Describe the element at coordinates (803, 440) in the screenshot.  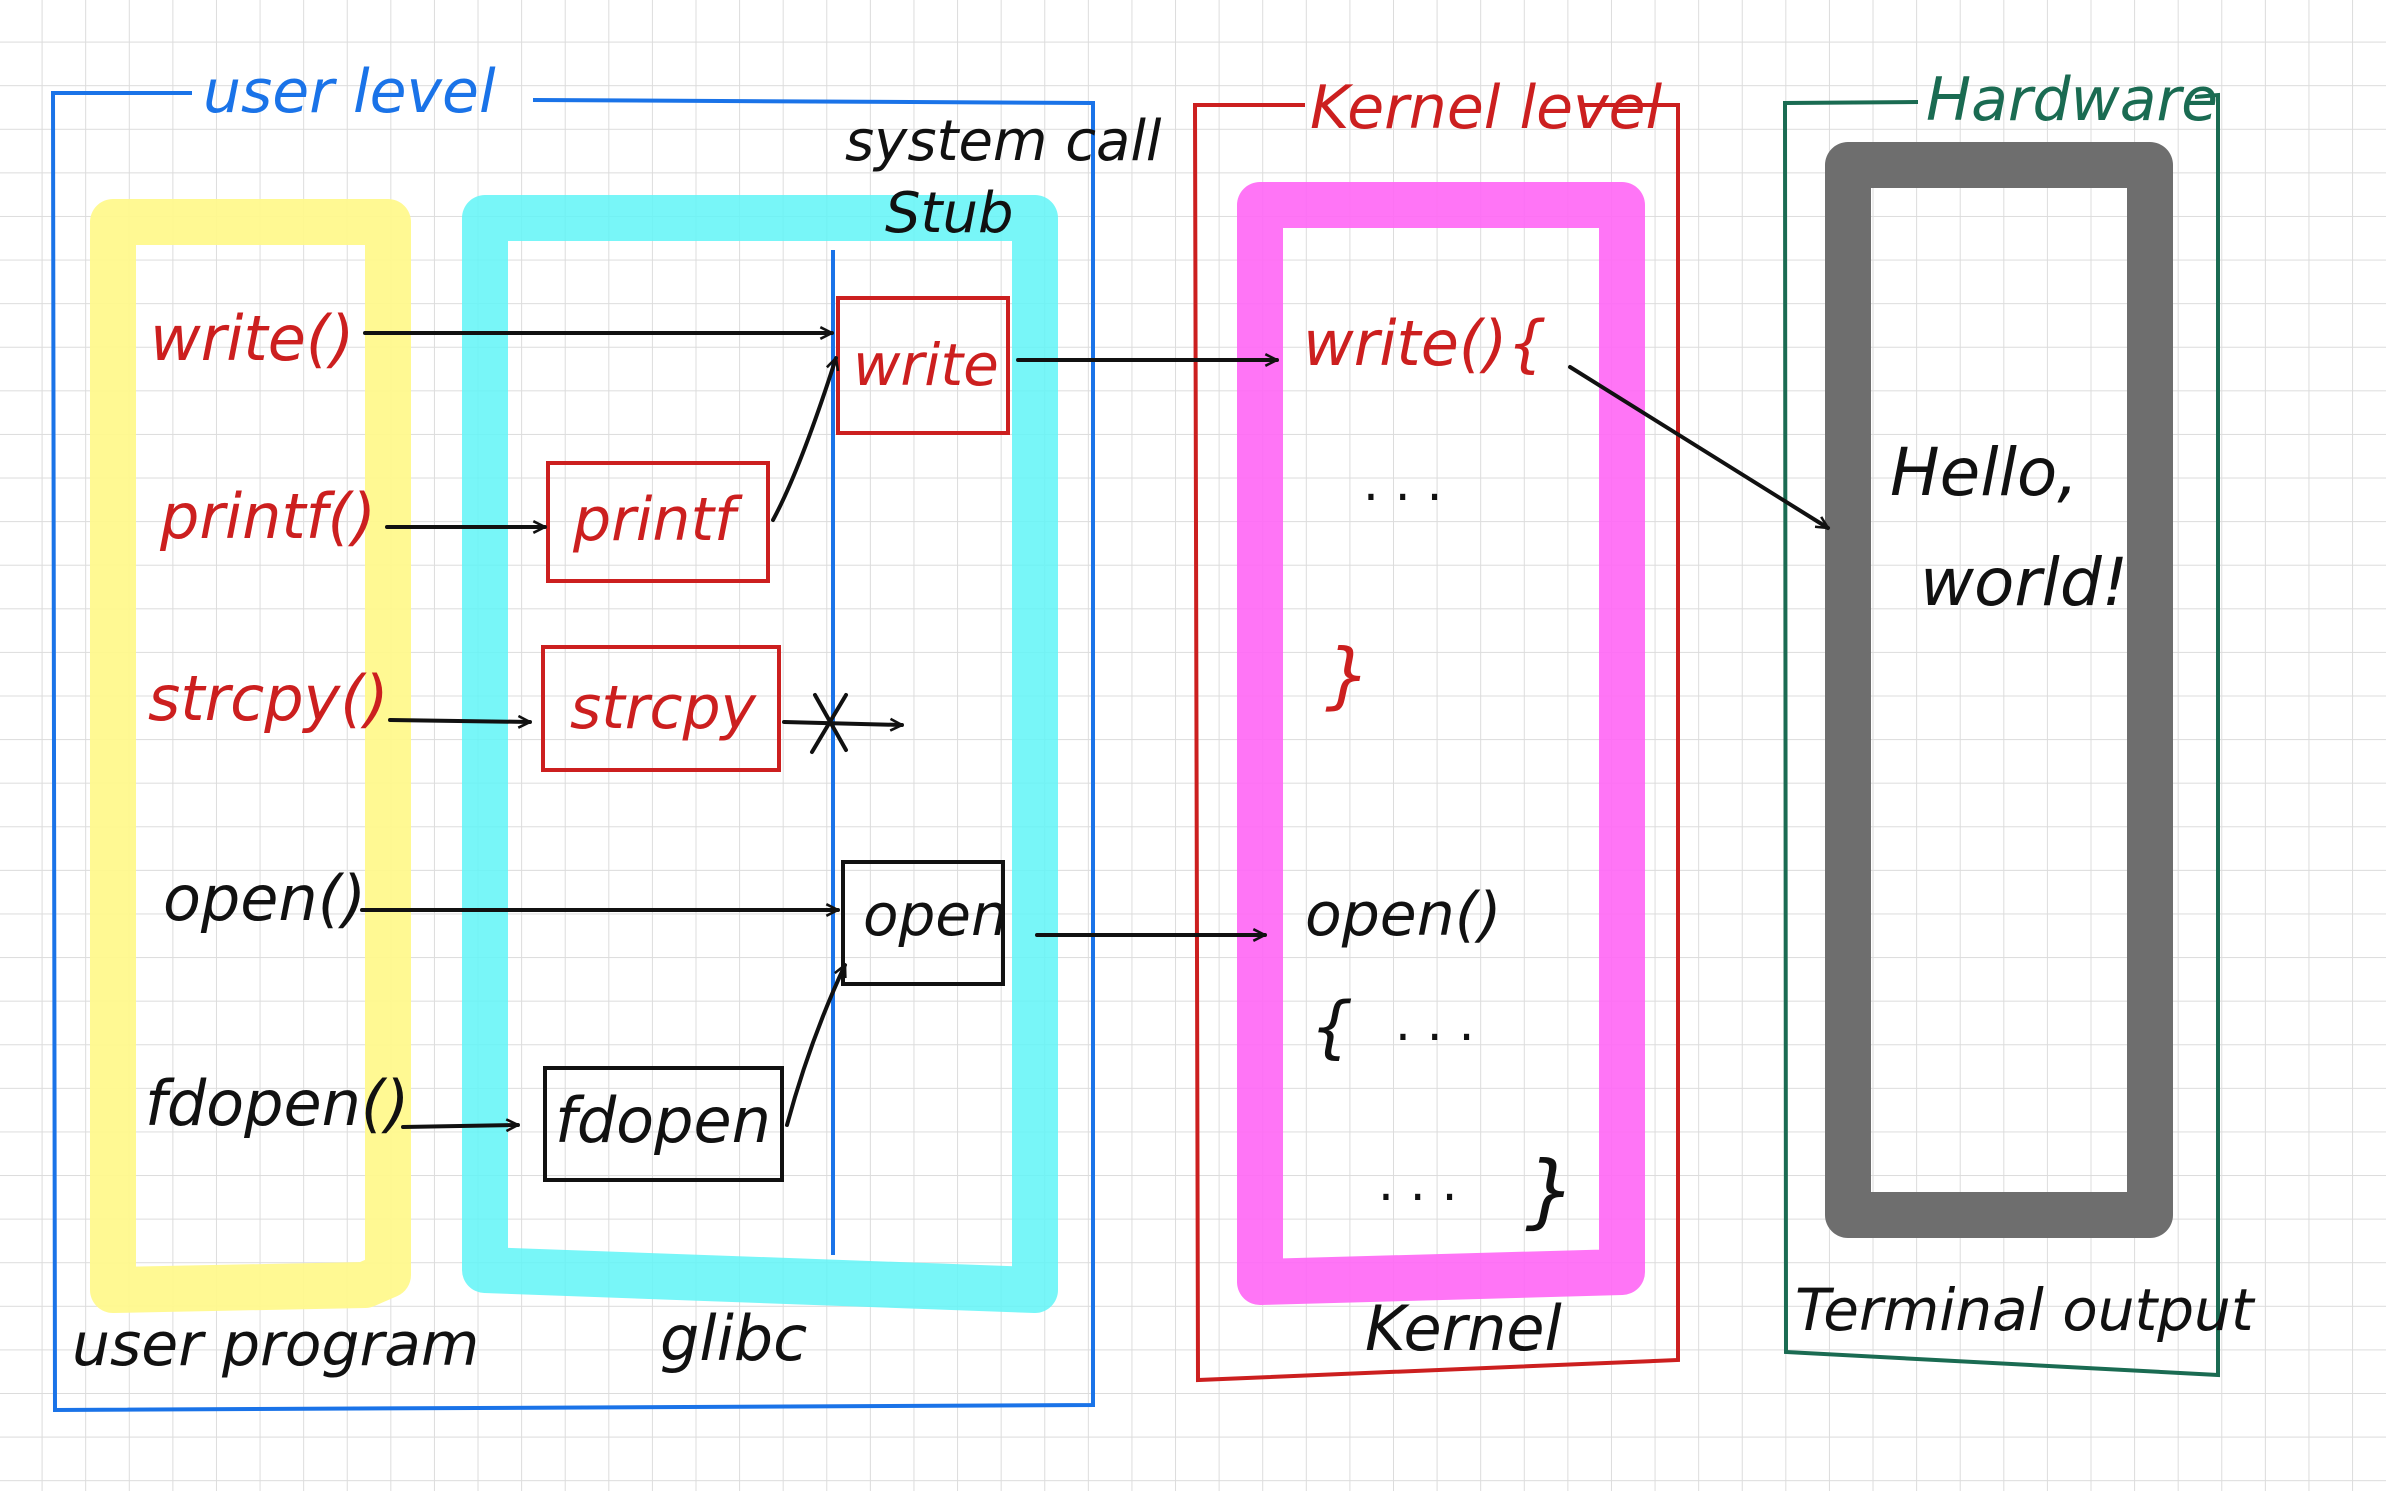
I see `arrow-printf-to-write` at that location.